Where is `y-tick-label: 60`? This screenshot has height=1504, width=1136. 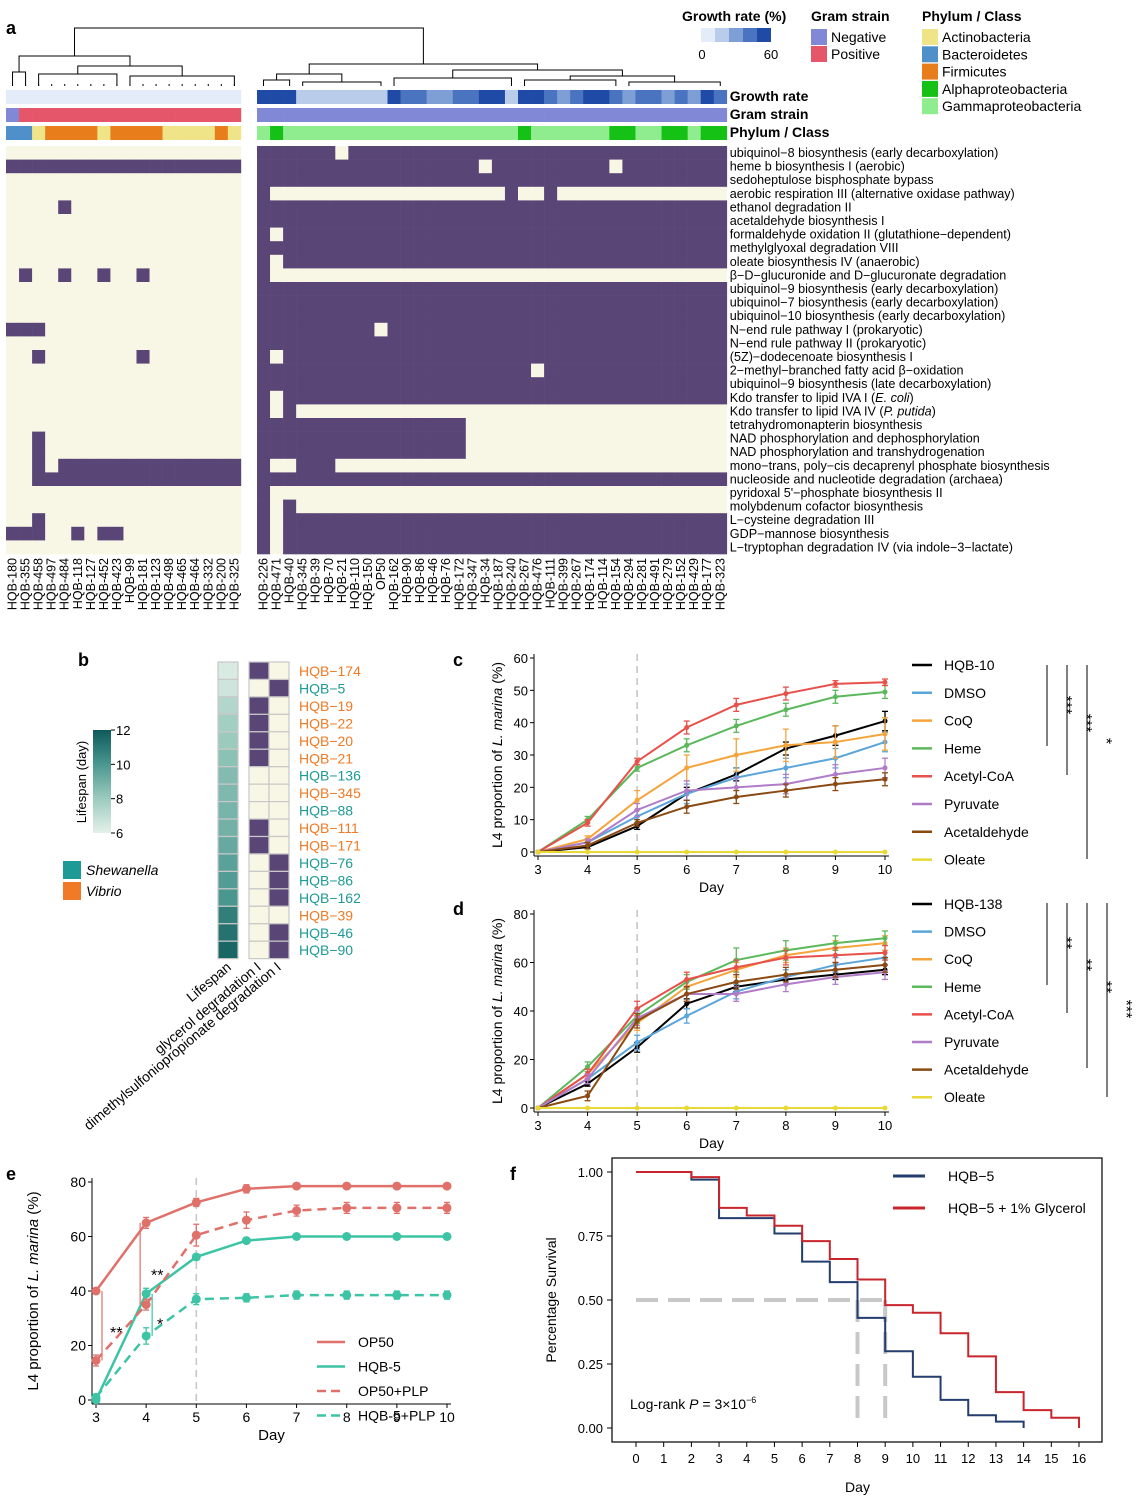
y-tick-label: 60 is located at coordinates (521, 963).